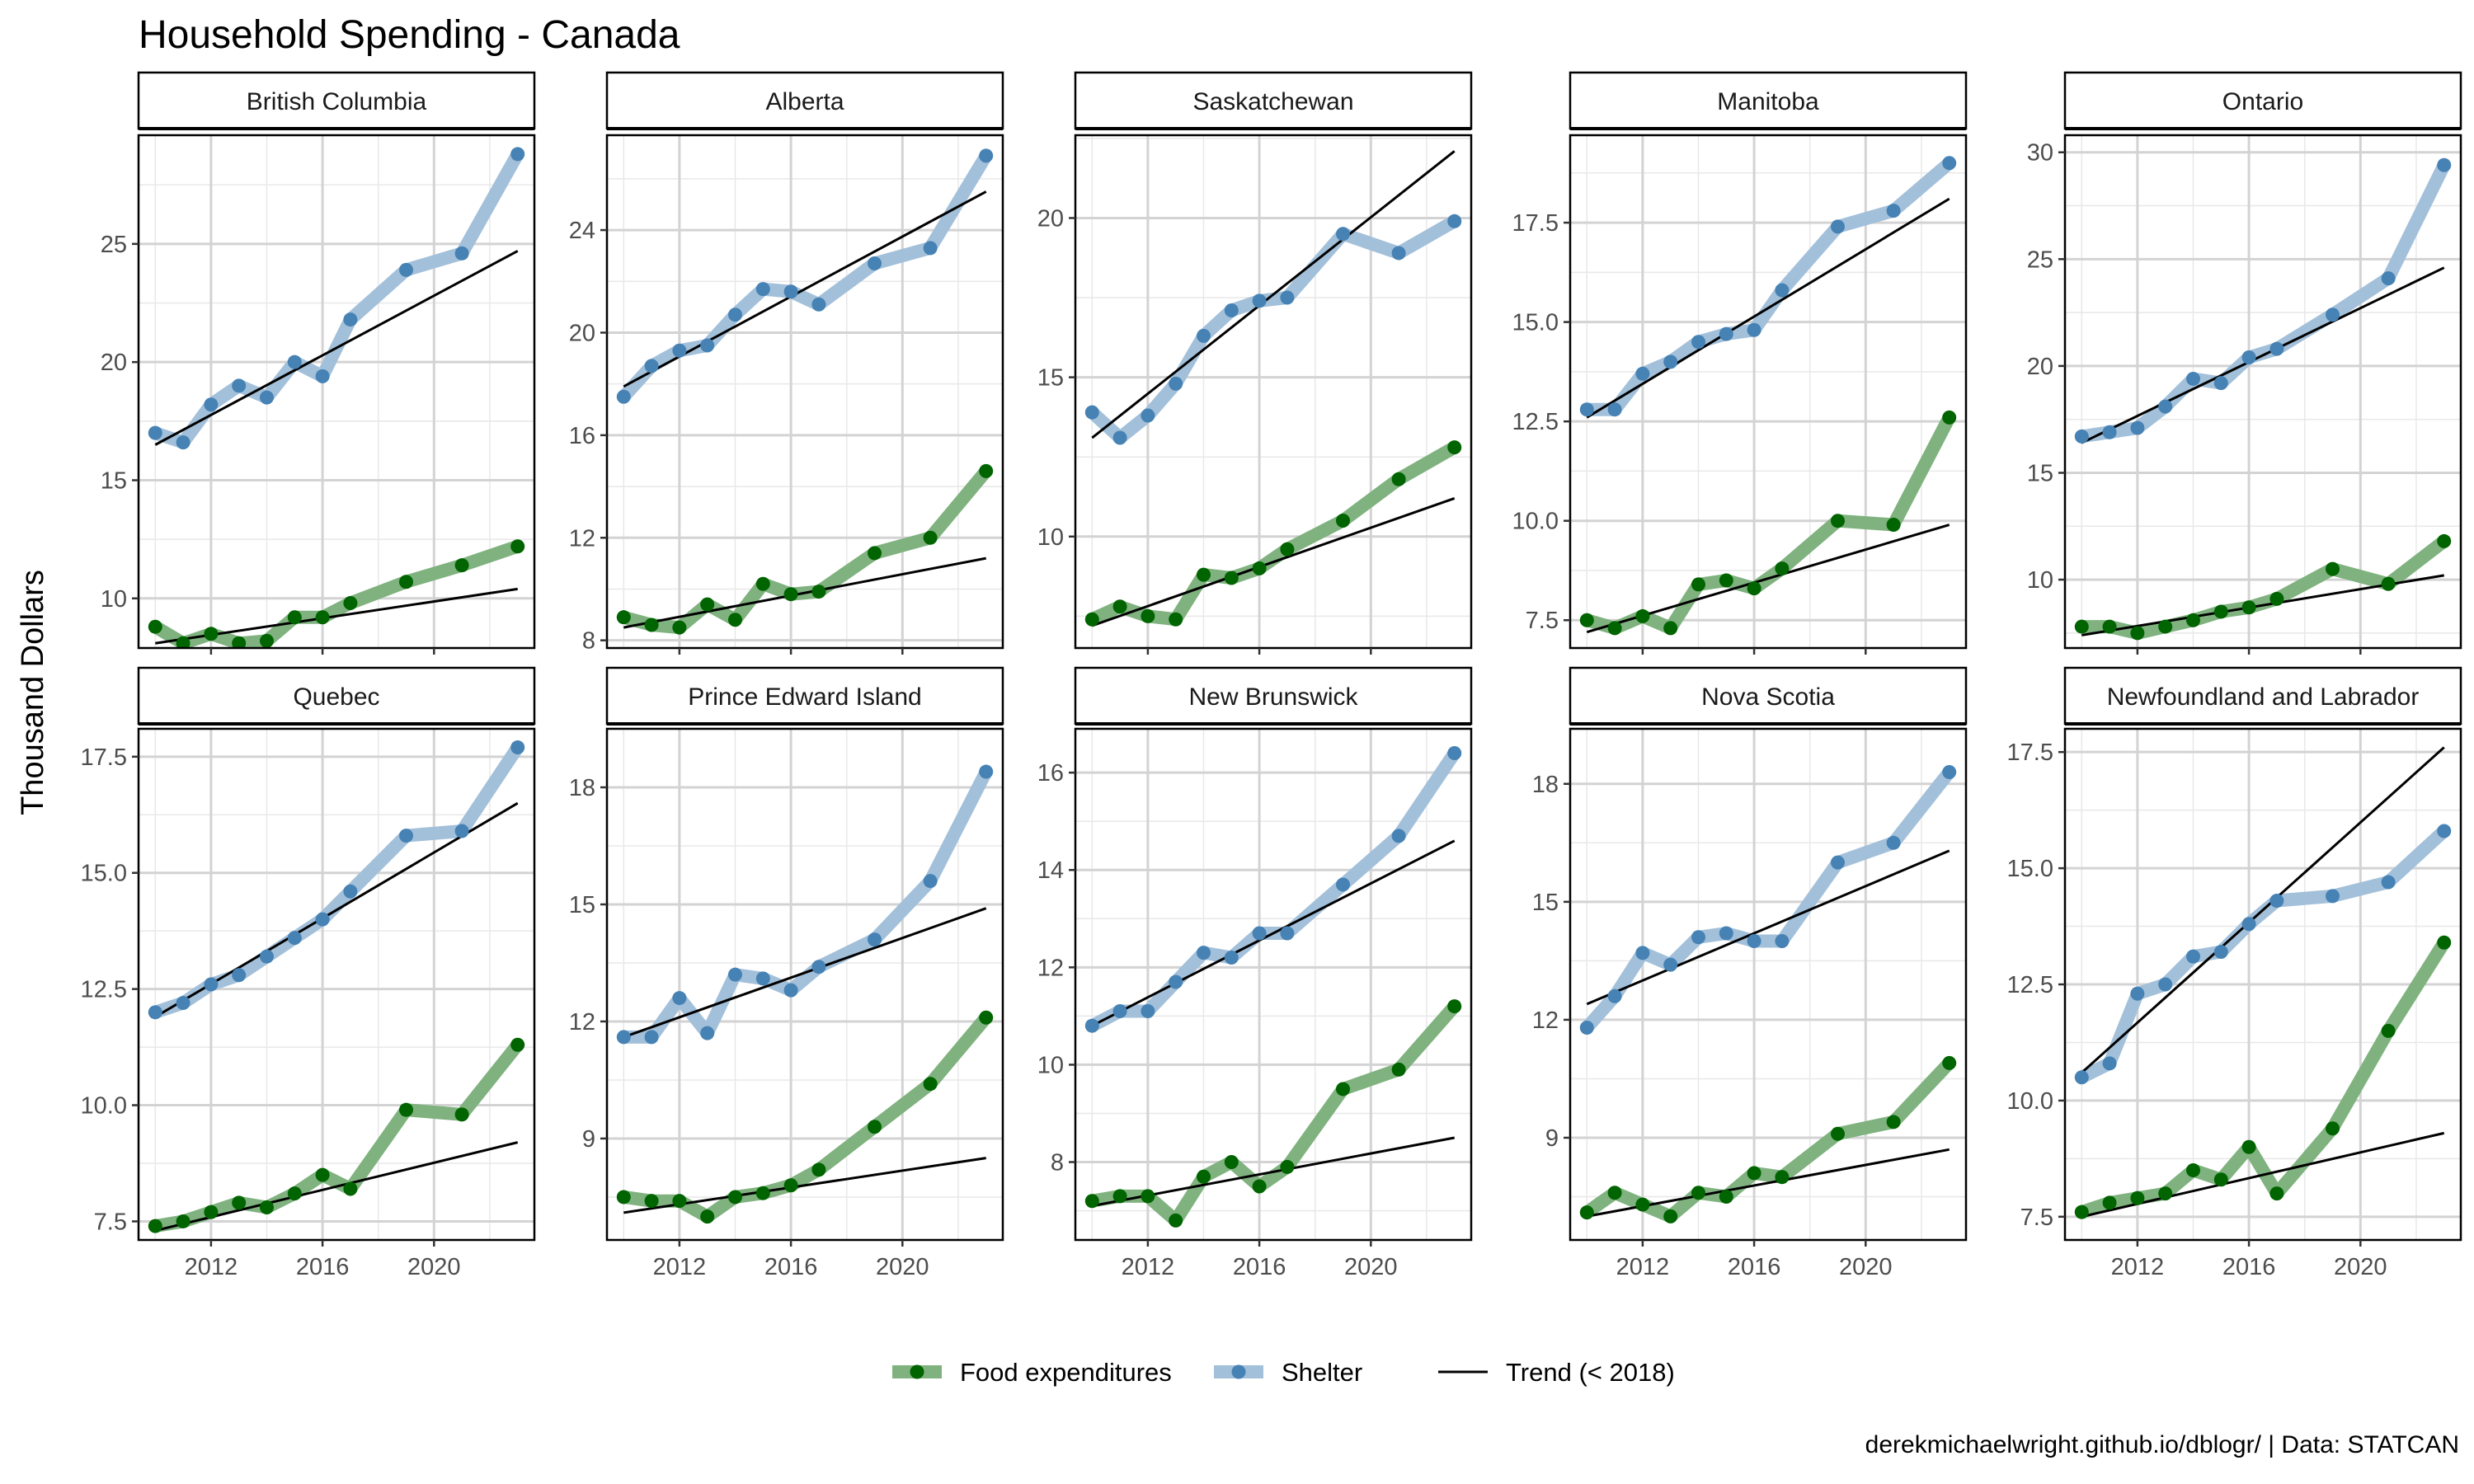  I want to click on strip-label: Ontario, so click(2262, 101).